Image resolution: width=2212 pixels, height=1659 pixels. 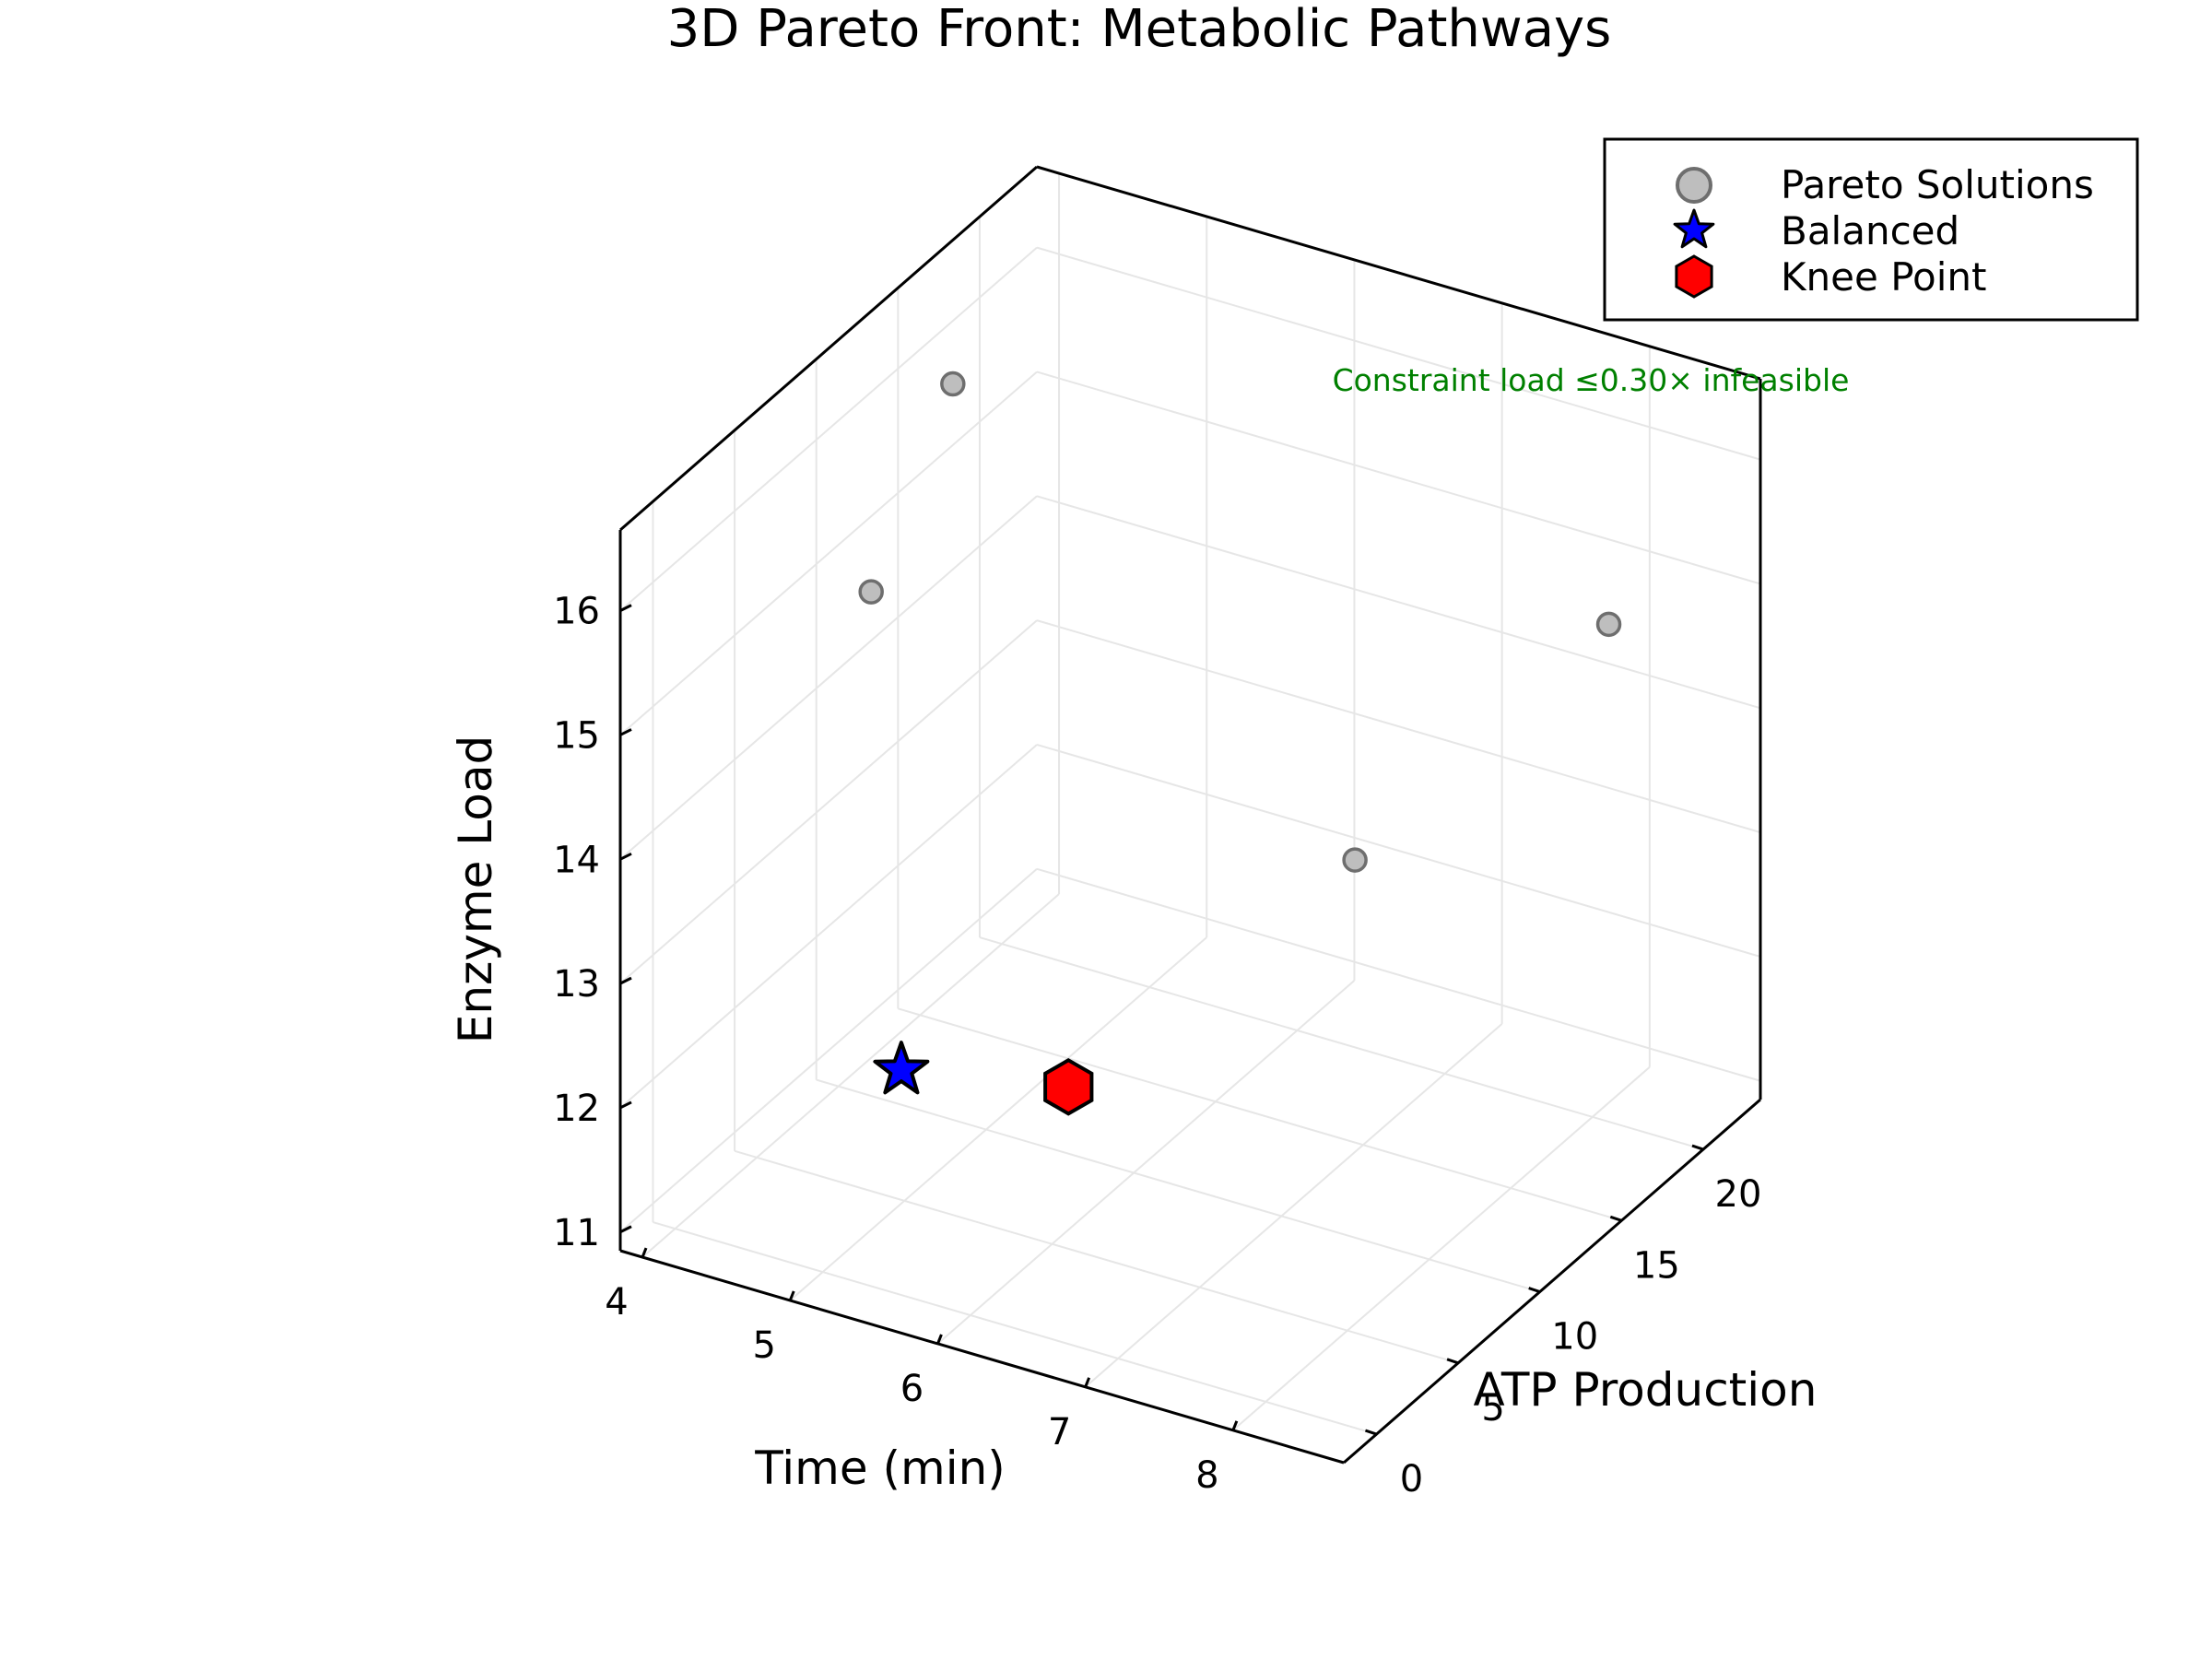 I want to click on knee-point, so click(x=1068, y=1086).